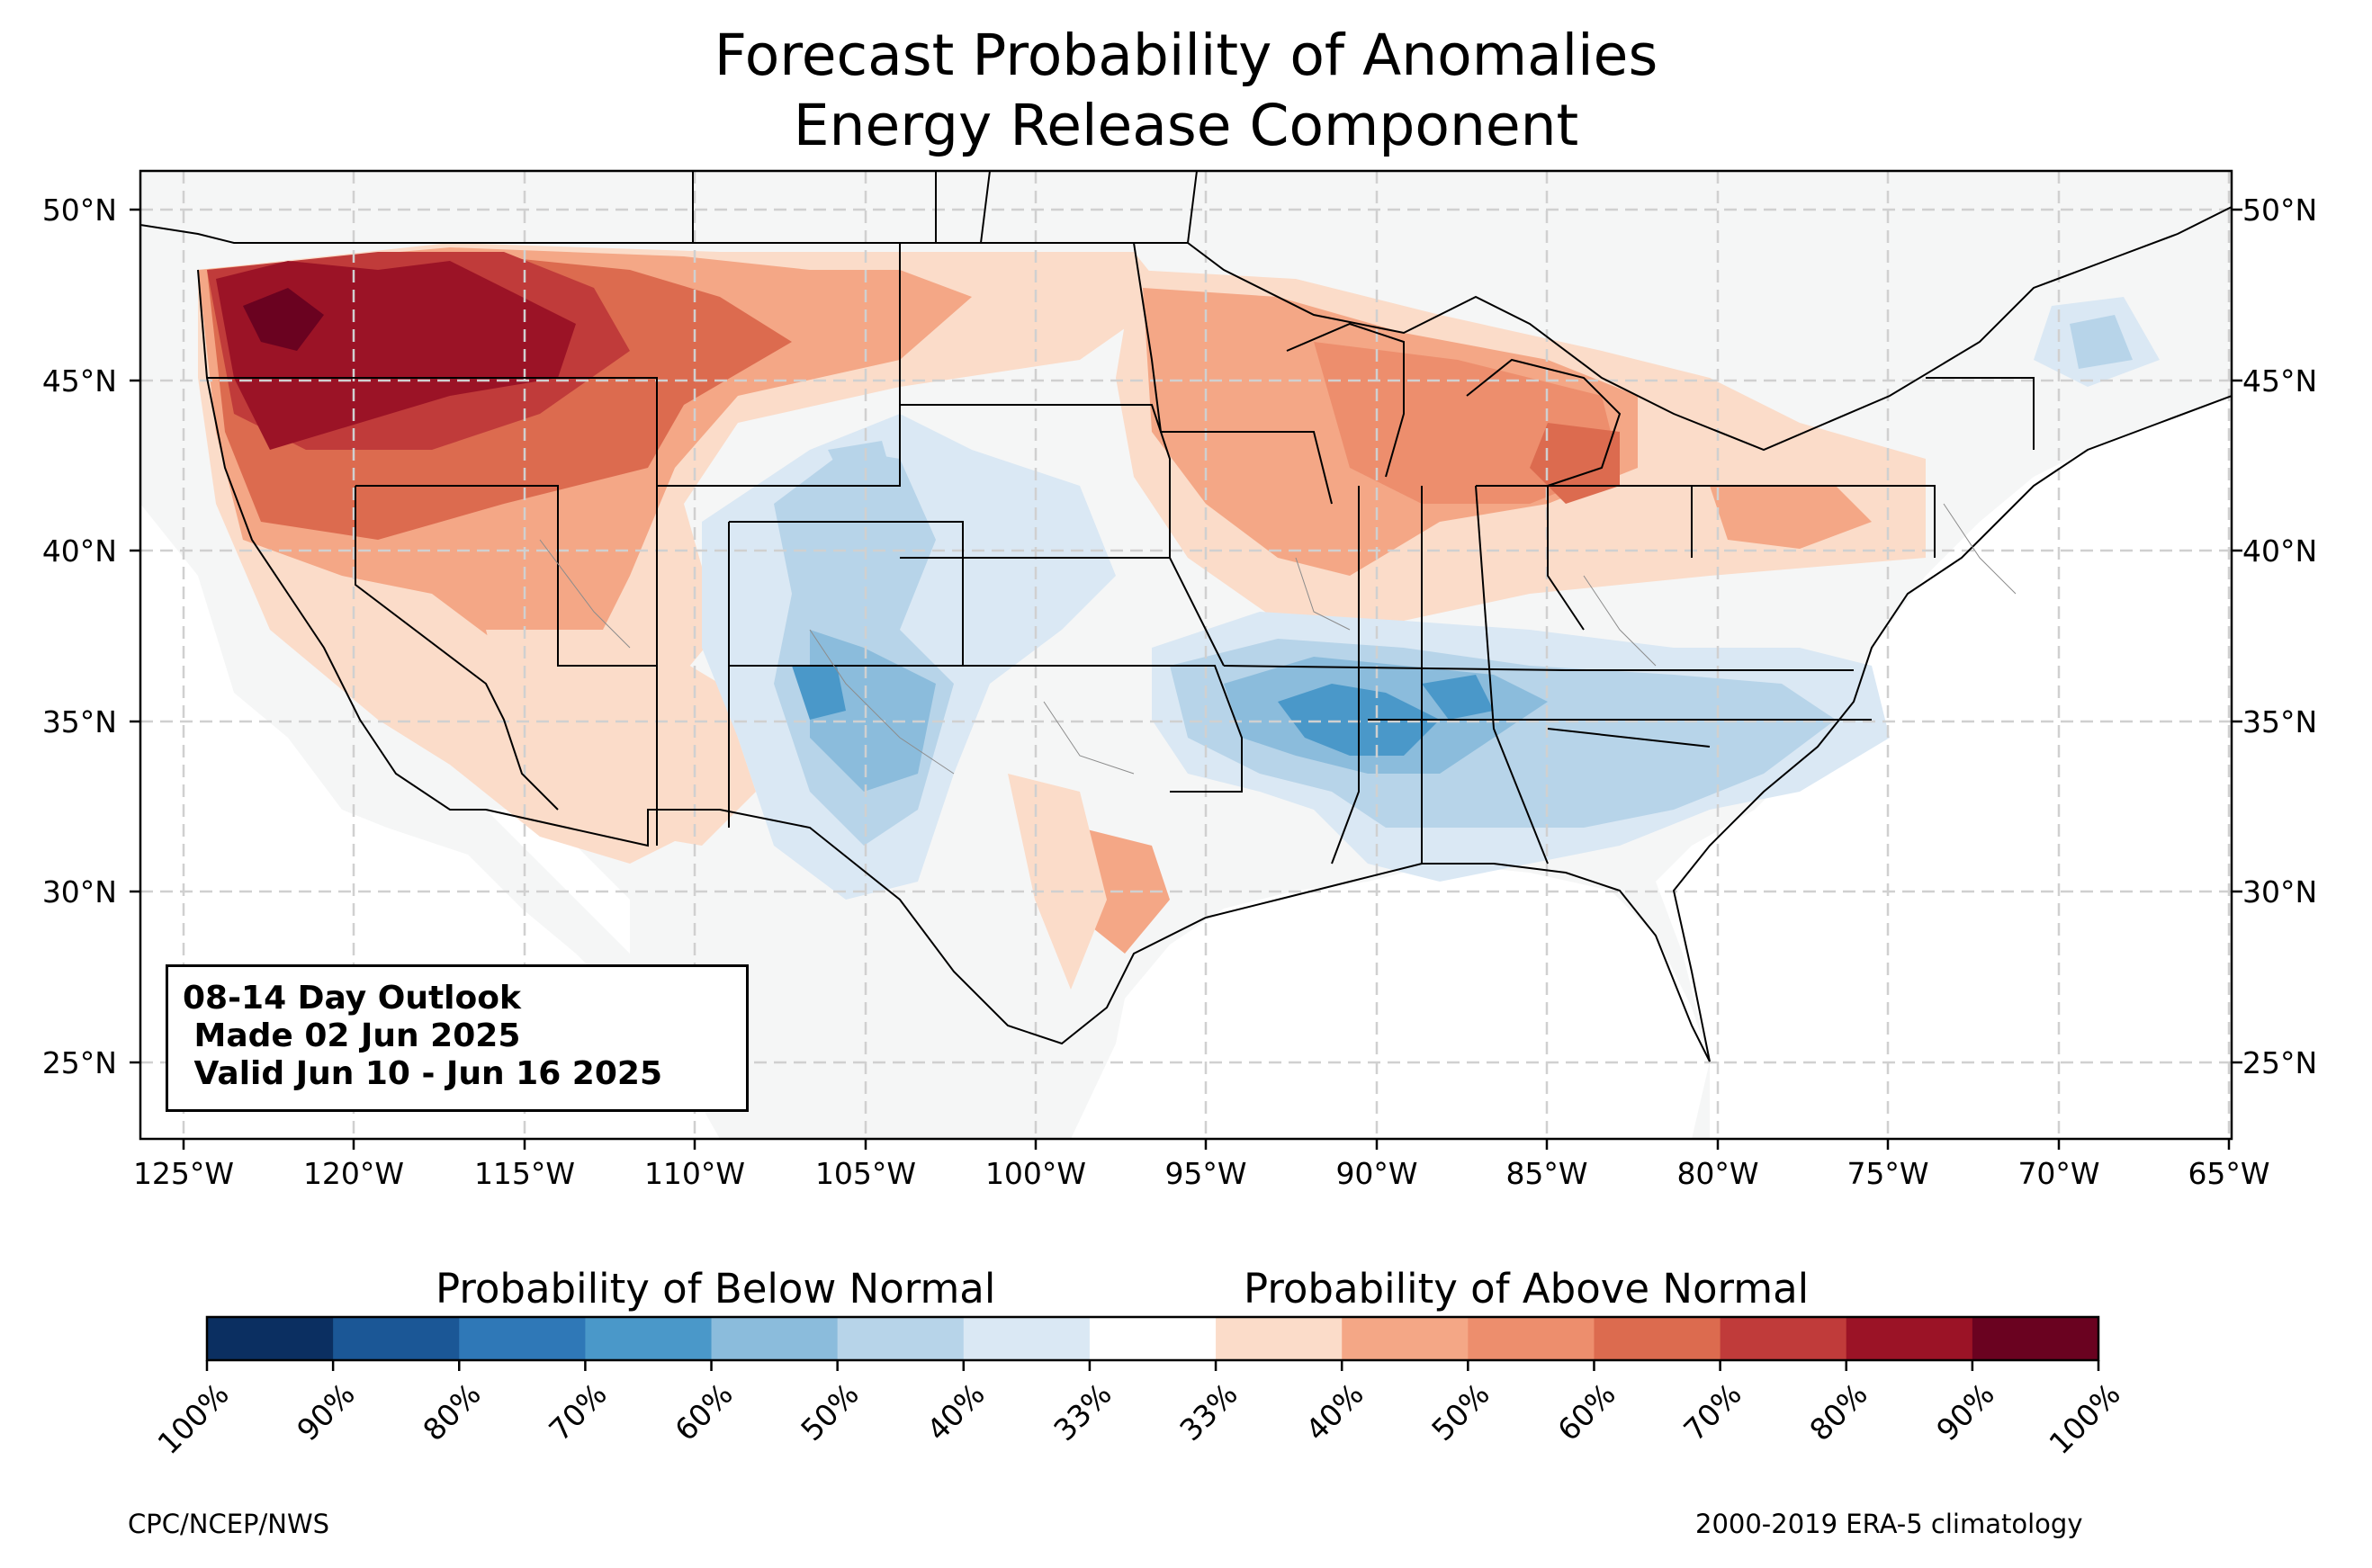 The height and width of the screenshot is (1568, 2372). I want to click on lat-label-right: 45°N, so click(2280, 381).